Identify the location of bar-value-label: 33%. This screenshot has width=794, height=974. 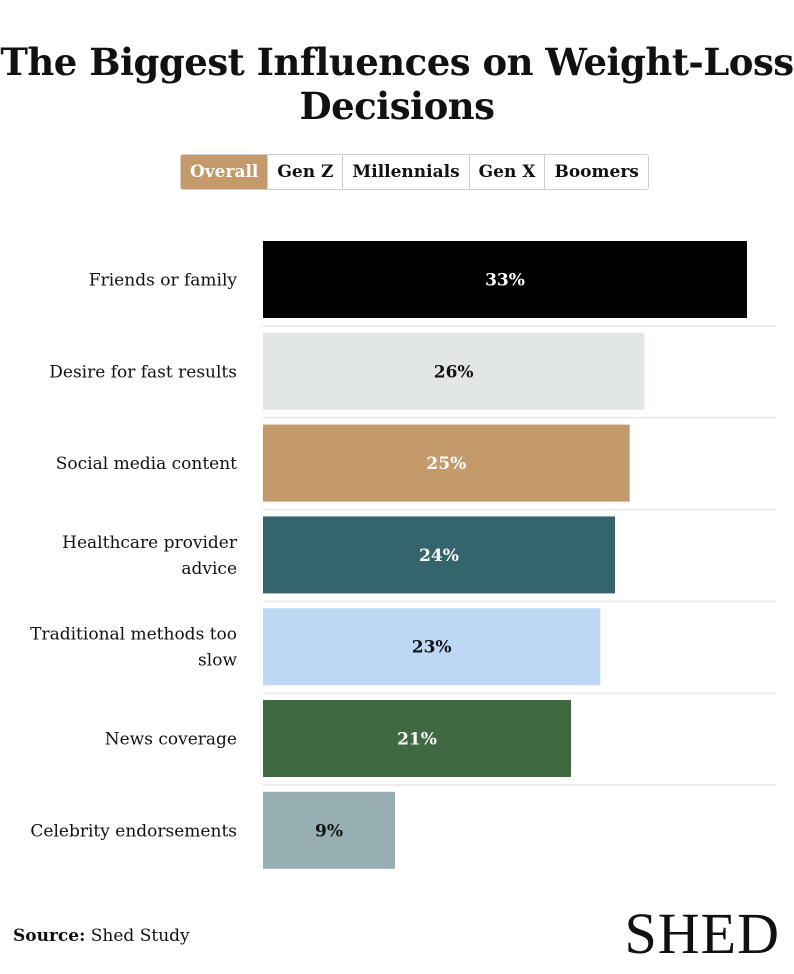
(505, 281).